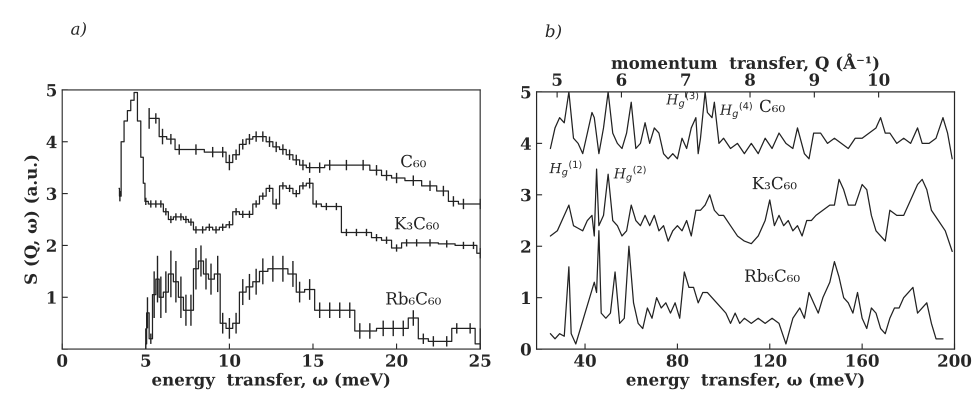 The image size is (972, 405). I want to click on x2-tick-label: 7, so click(685, 80).